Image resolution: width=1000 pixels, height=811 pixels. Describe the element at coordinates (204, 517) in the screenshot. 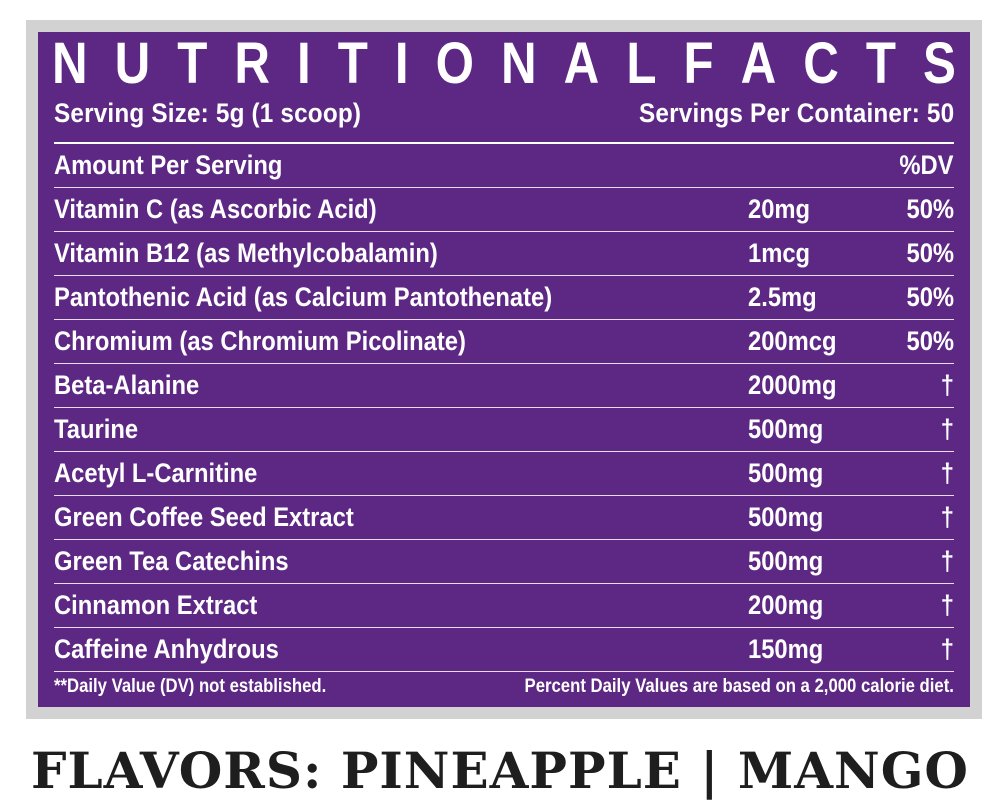

I see `nutrient-name: Green Coffee Seed Extract` at that location.